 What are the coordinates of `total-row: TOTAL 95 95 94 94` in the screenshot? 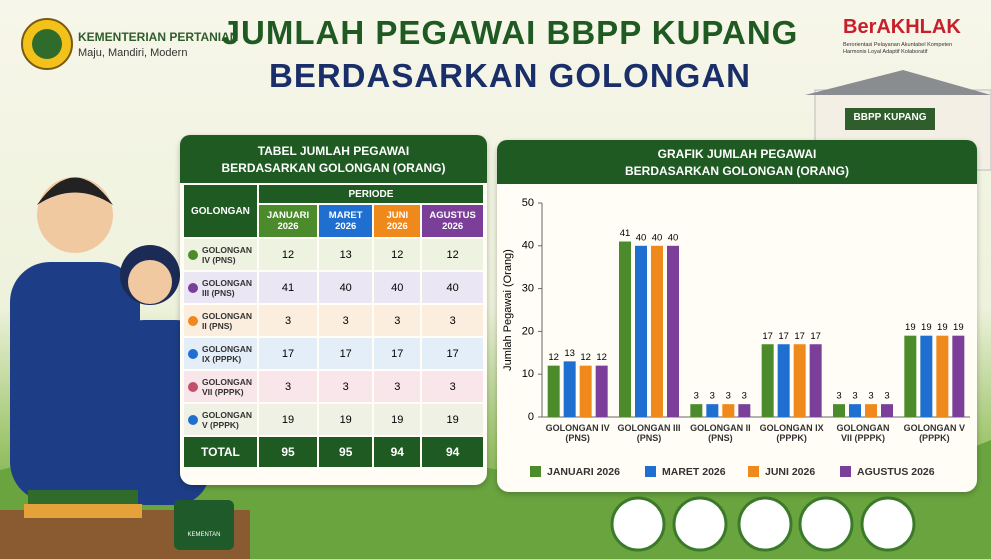 It's located at (333, 452).